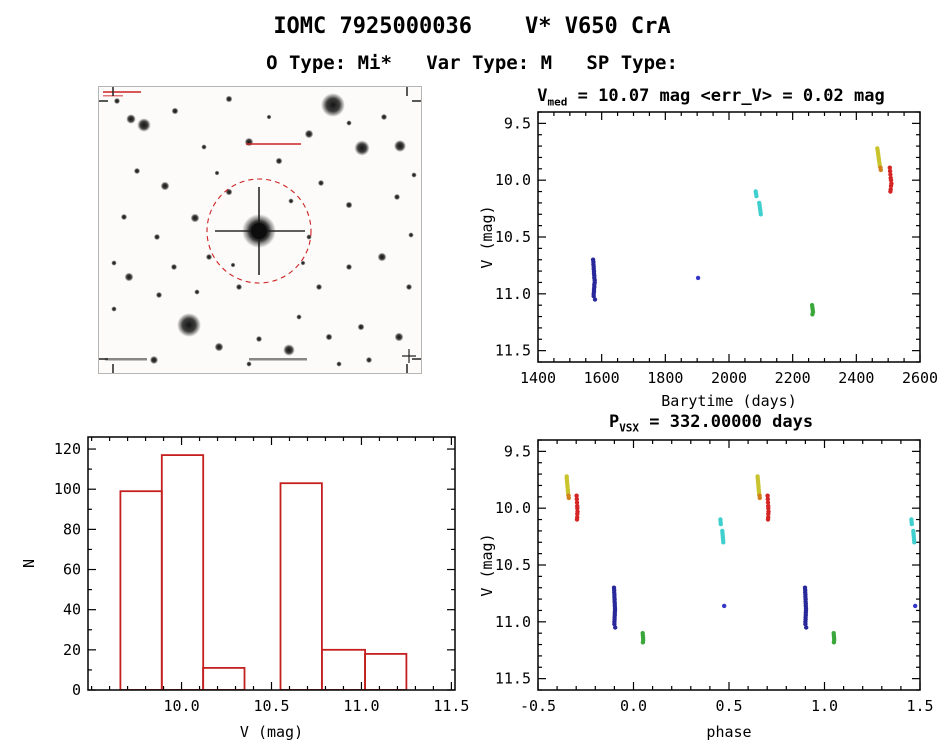 The width and height of the screenshot is (944, 747). Describe the element at coordinates (728, 401) in the screenshot. I see `svg-text: Barytime (days)` at that location.